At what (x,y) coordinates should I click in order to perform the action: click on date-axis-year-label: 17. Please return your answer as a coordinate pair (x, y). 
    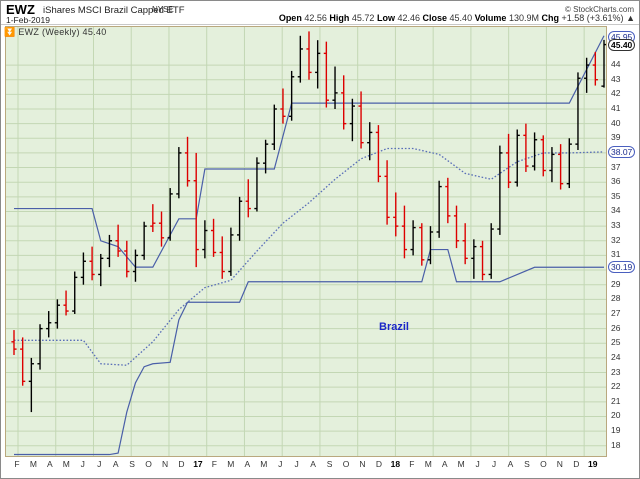
    Looking at the image, I should click on (198, 464).